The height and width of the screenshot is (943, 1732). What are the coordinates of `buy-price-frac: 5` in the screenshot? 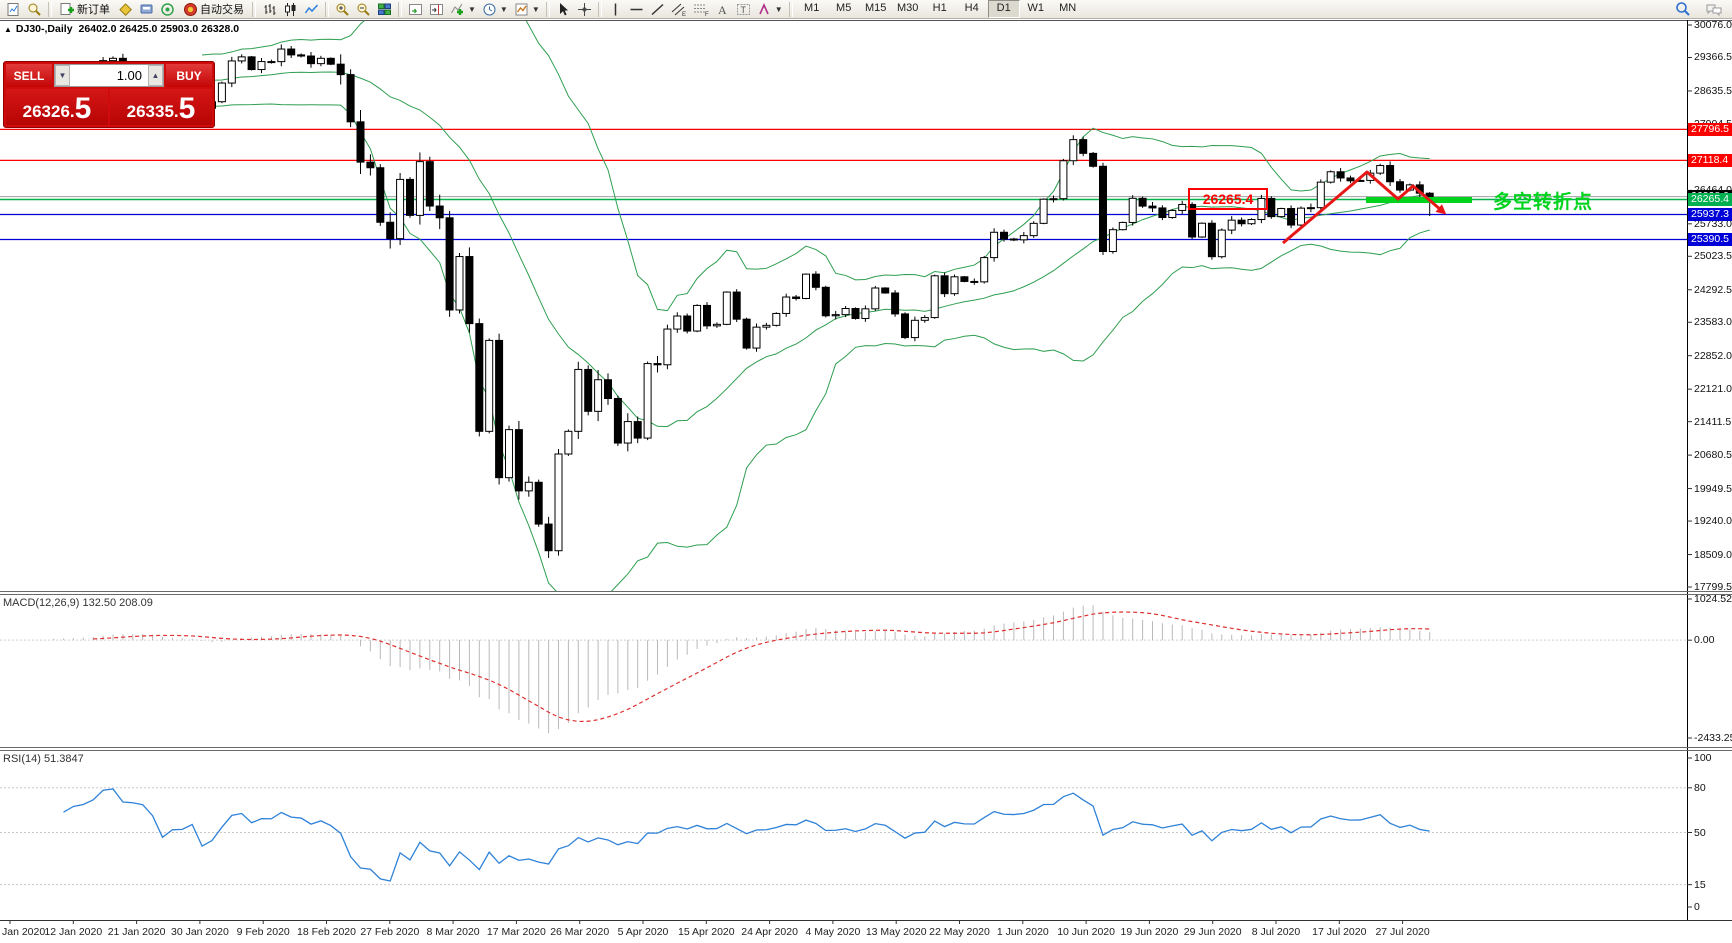 It's located at (187, 108).